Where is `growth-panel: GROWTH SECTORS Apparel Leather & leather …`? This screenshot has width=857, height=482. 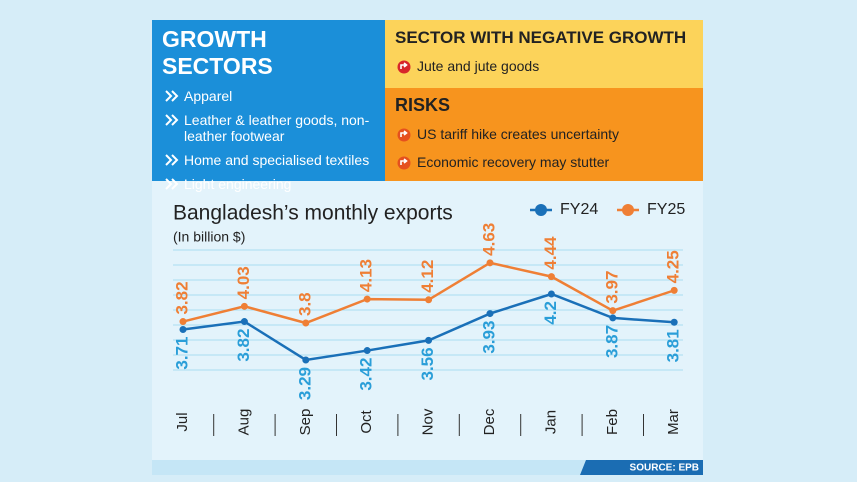
growth-panel: GROWTH SECTORS Apparel Leather & leather … is located at coordinates (268, 106).